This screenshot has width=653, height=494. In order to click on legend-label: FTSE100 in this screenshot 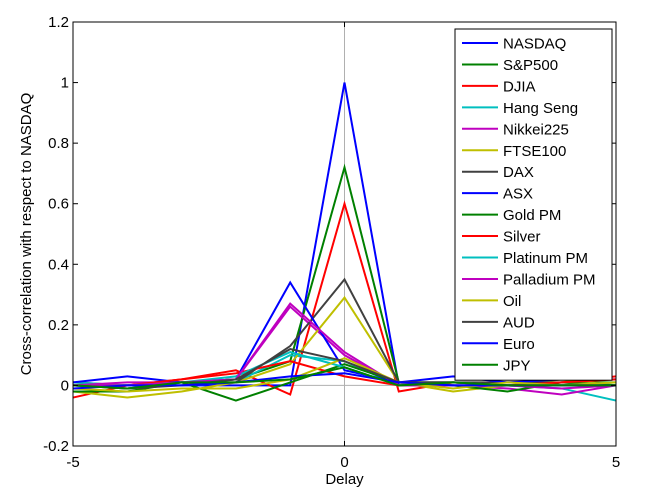, I will do `click(534, 151)`.